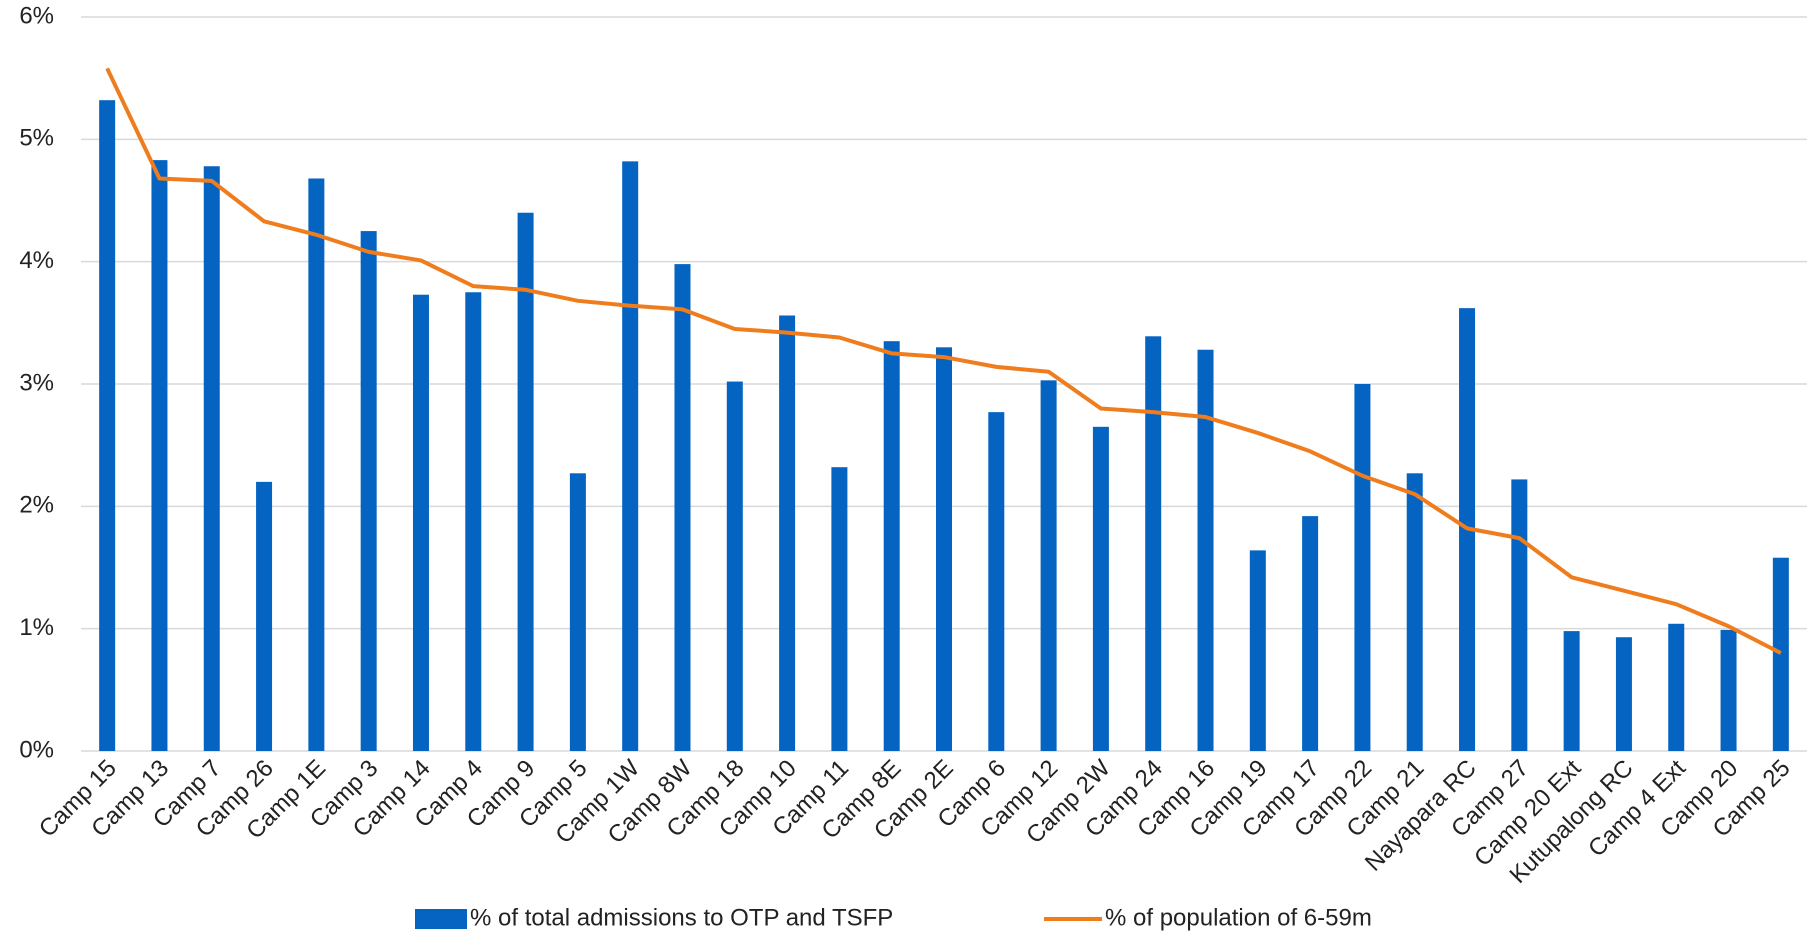 Image resolution: width=1809 pixels, height=938 pixels. Describe the element at coordinates (36, 138) in the screenshot. I see `y-tick-label: 5%` at that location.